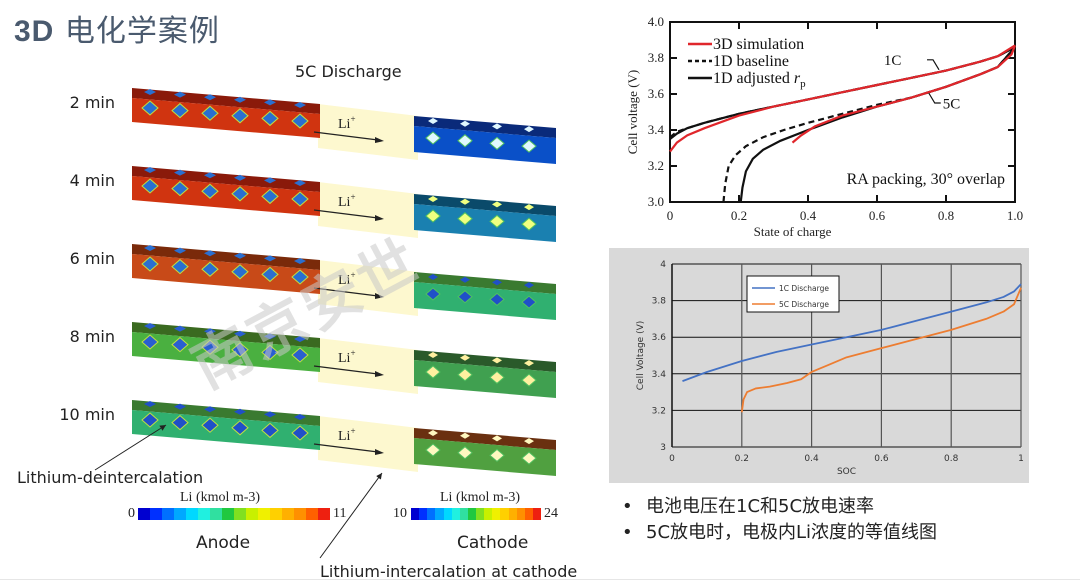  Describe the element at coordinates (804, 288) in the screenshot. I see `legend-label: 1C Discharge` at that location.